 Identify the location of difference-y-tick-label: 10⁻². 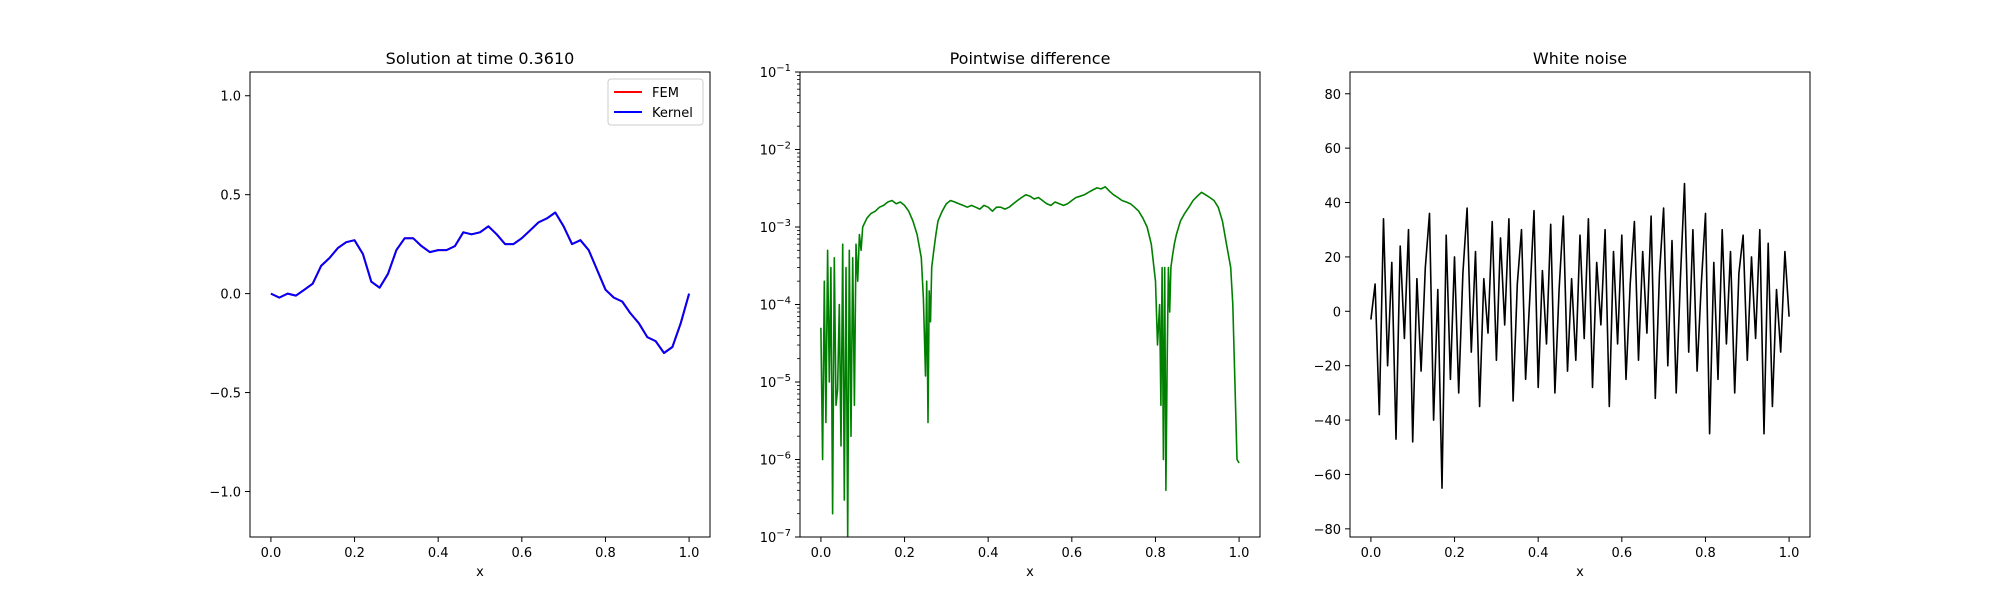
(775, 150).